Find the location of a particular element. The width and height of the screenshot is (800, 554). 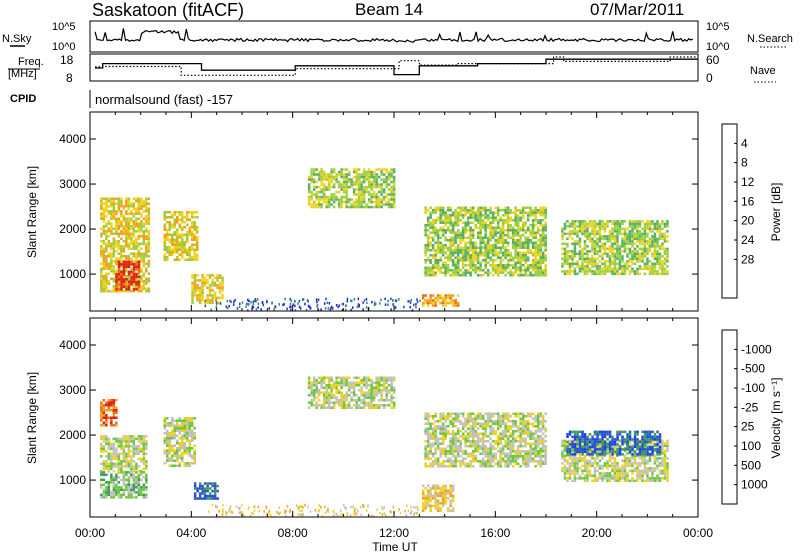

freq-panel-frame is located at coordinates (394, 67).